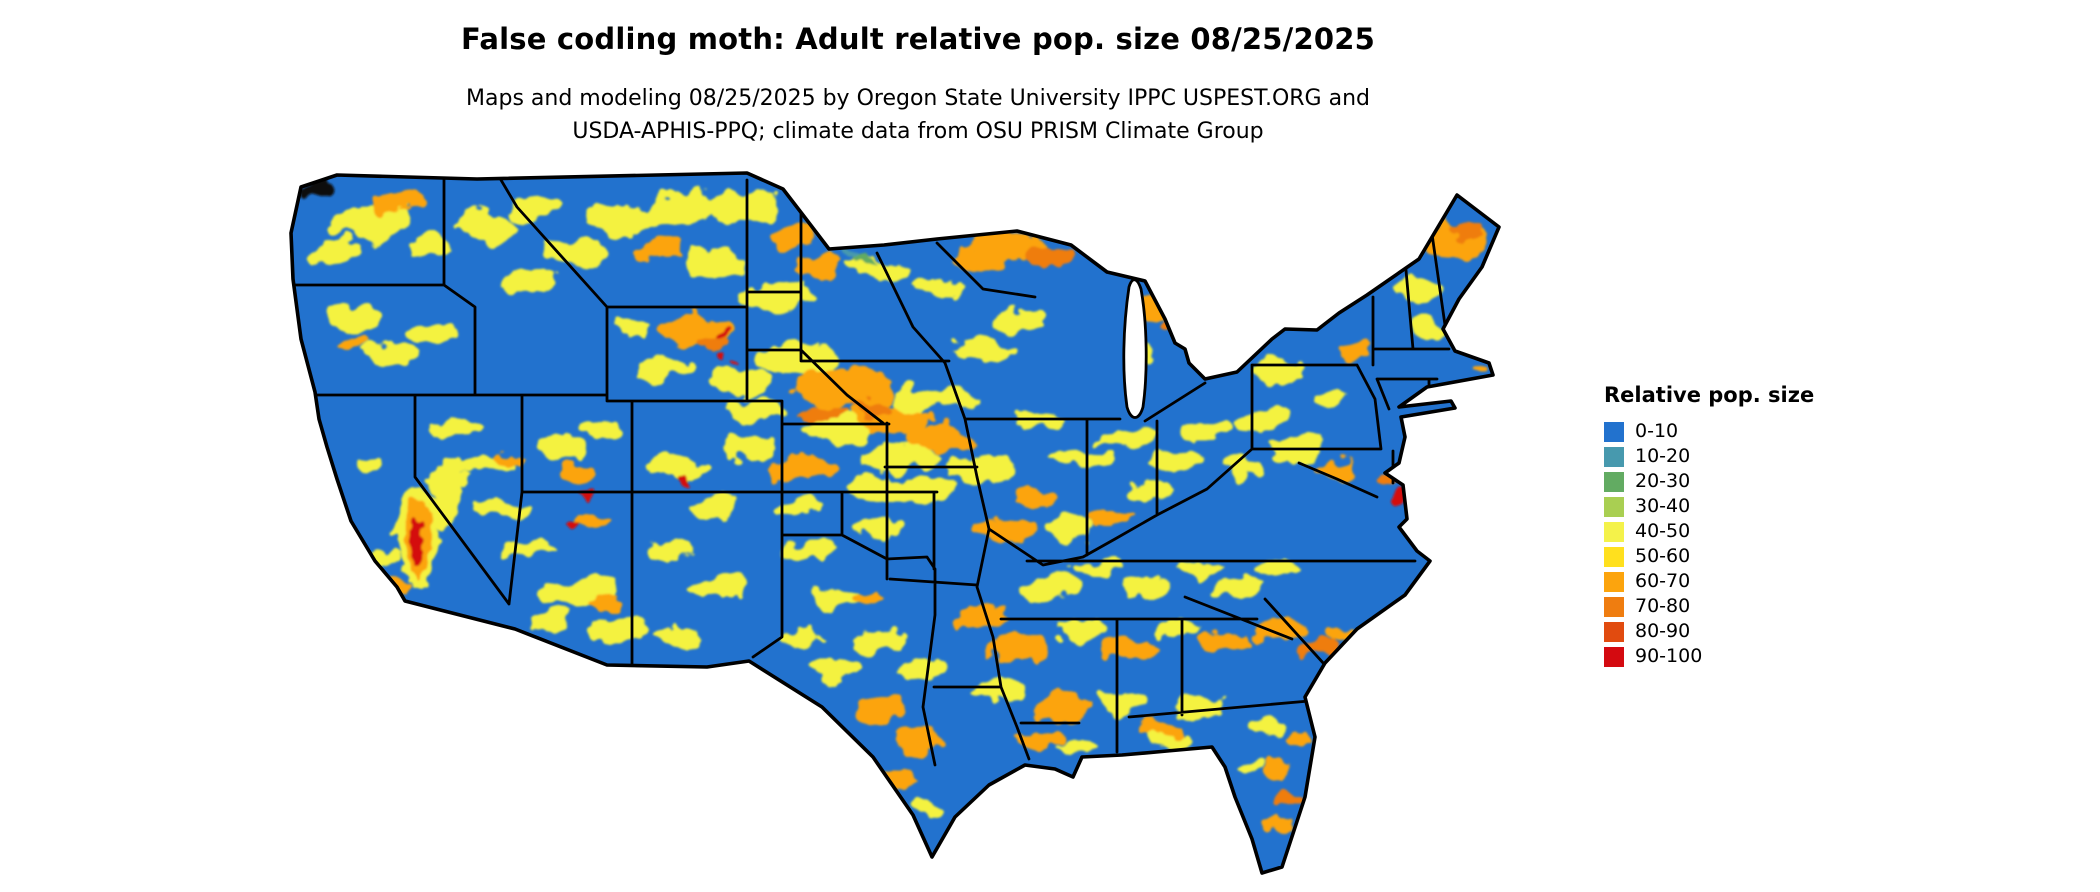  Describe the element at coordinates (1734, 506) in the screenshot. I see `legend-item: 30-40` at that location.